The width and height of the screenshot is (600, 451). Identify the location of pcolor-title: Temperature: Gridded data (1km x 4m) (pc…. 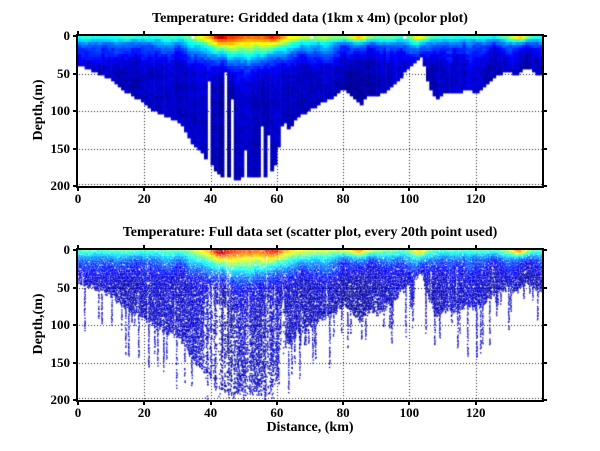
(310, 18).